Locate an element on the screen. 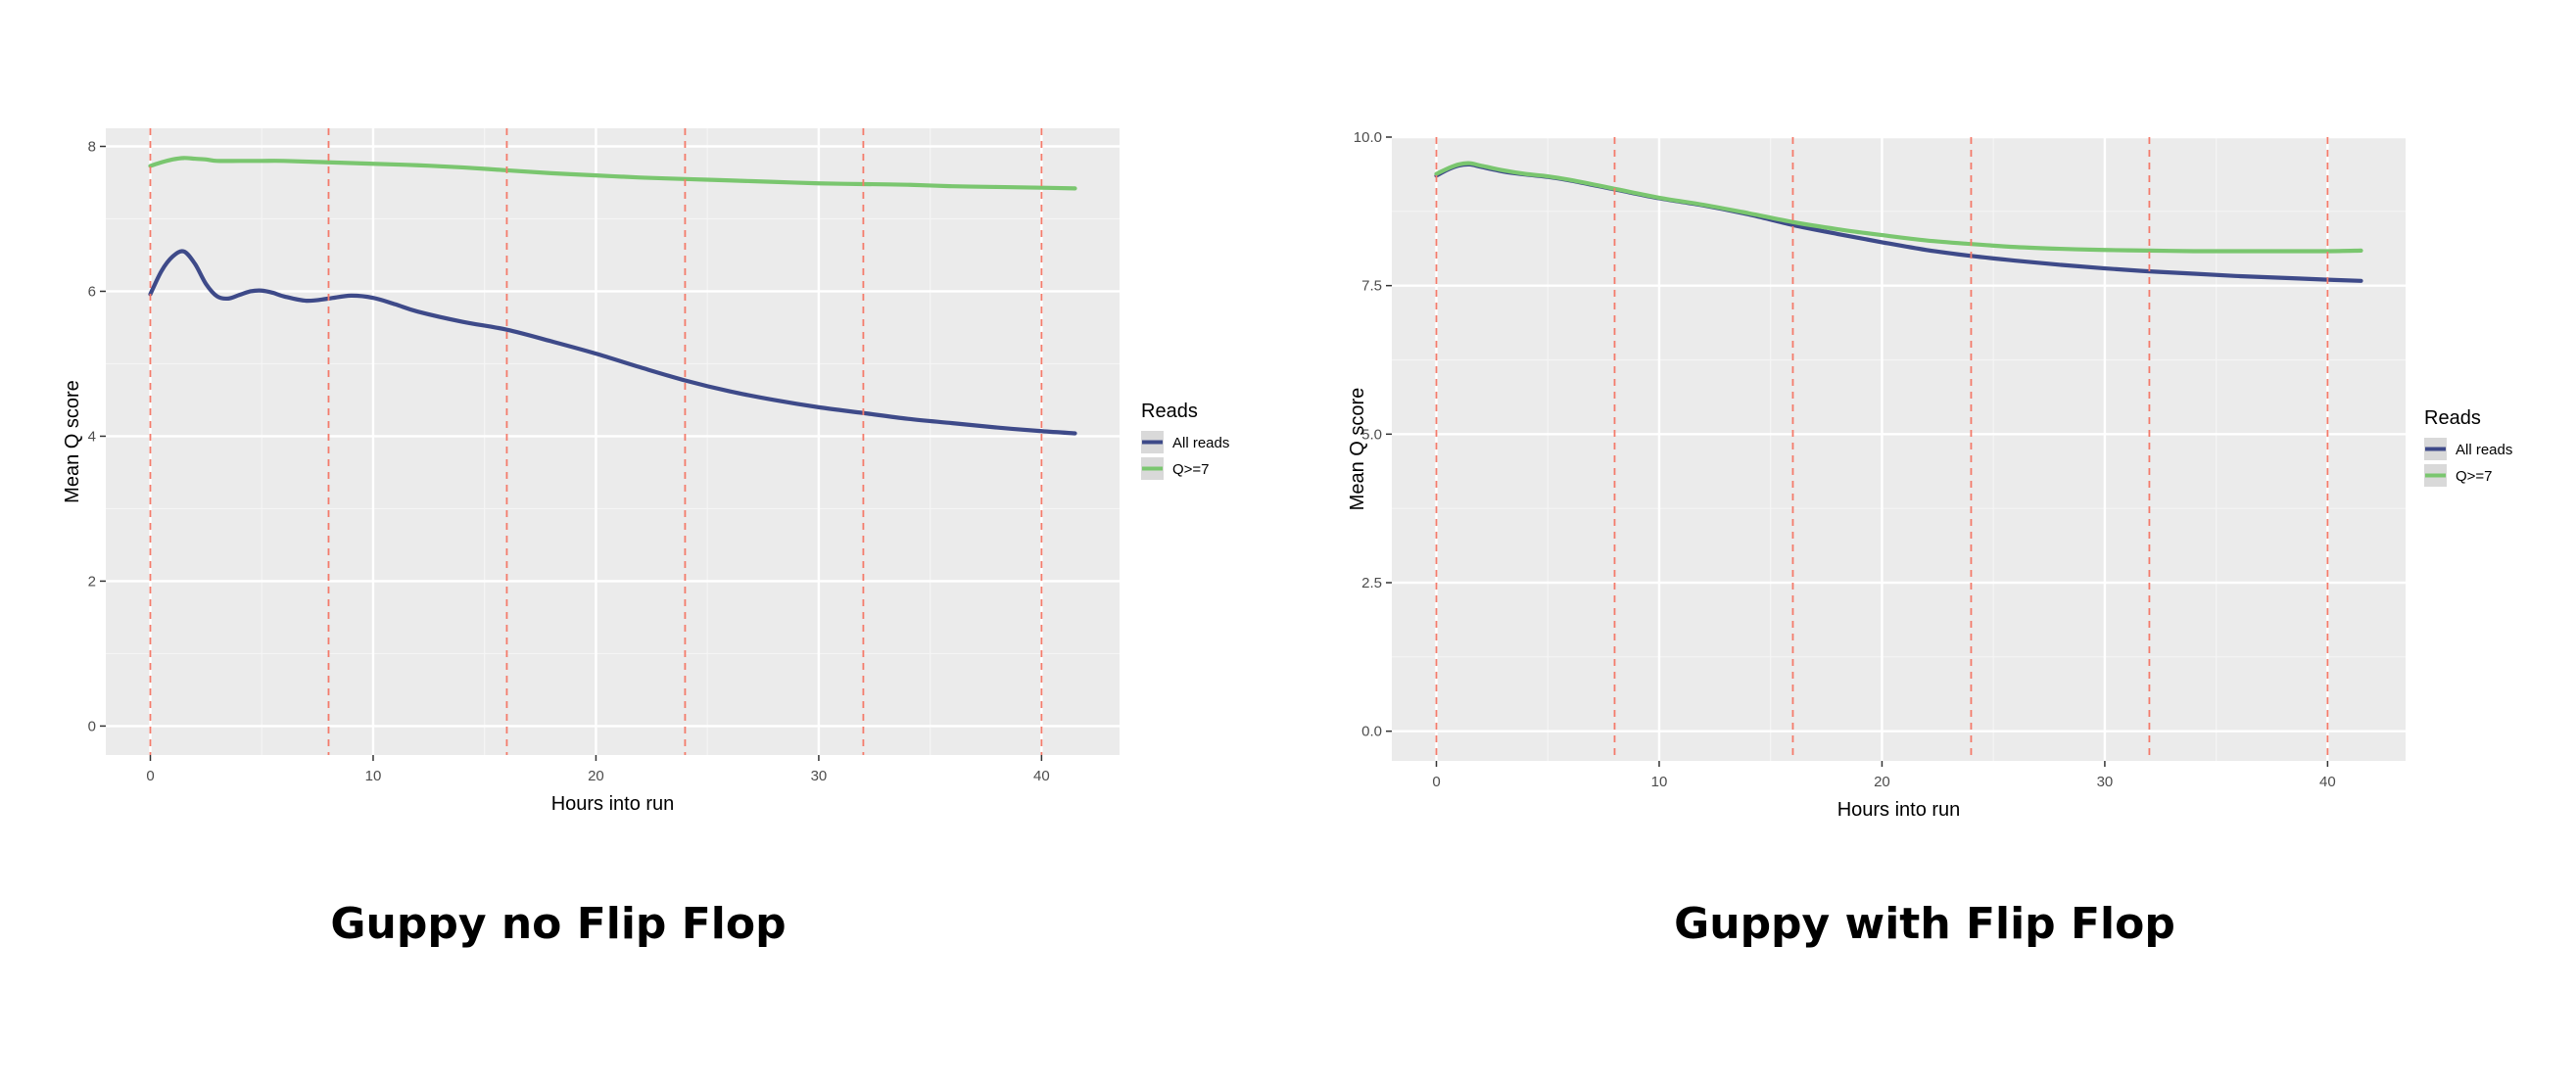 The height and width of the screenshot is (1087, 2576). left-y-tick-label: 8 is located at coordinates (92, 146).